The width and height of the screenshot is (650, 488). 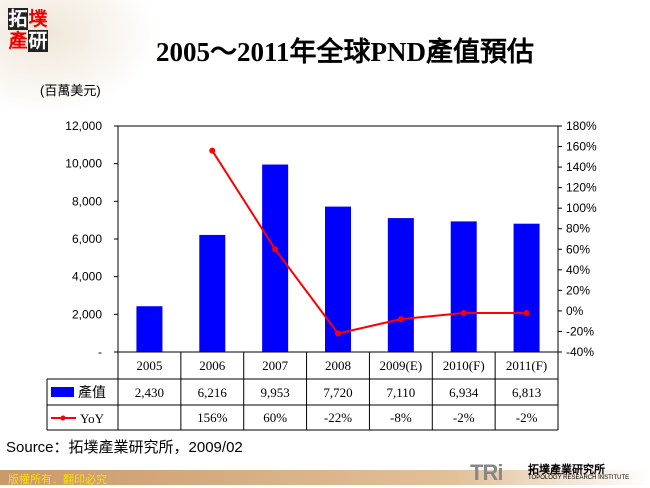 What do you see at coordinates (18, 19) in the screenshot?
I see `logo-char: 拓` at bounding box center [18, 19].